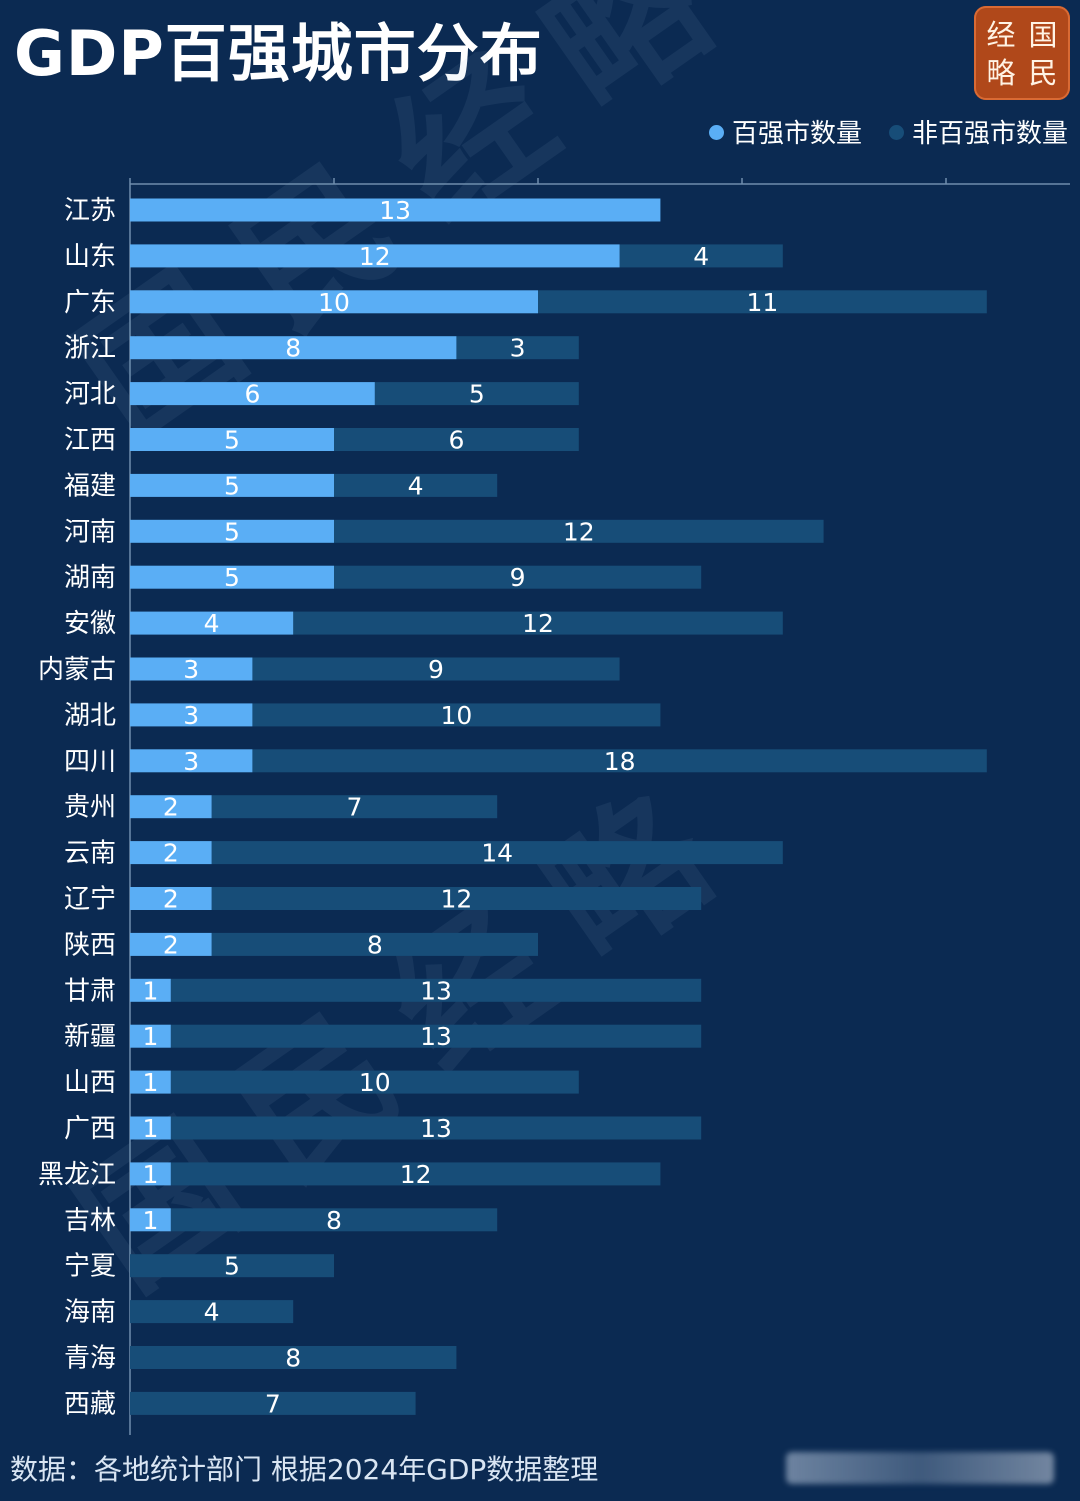 The image size is (1080, 1501). Describe the element at coordinates (90, 486) in the screenshot. I see `category-label: 福建` at that location.